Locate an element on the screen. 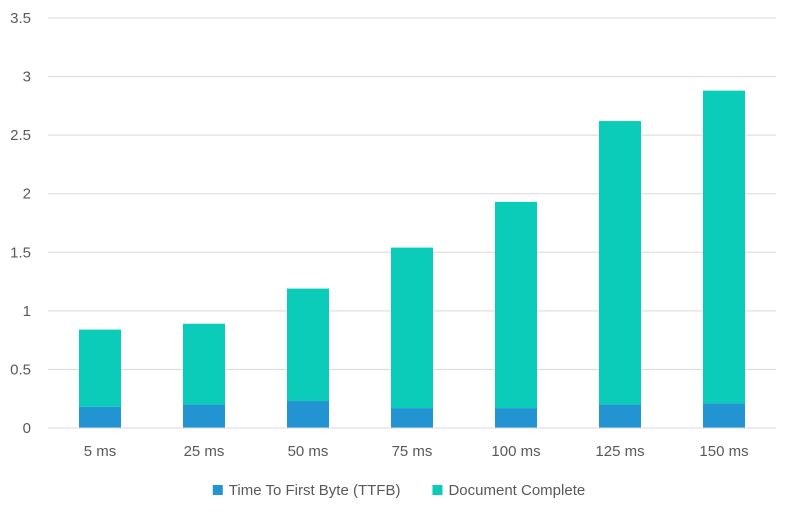 The width and height of the screenshot is (798, 517). y-tick-label: 1.5 is located at coordinates (20, 252).